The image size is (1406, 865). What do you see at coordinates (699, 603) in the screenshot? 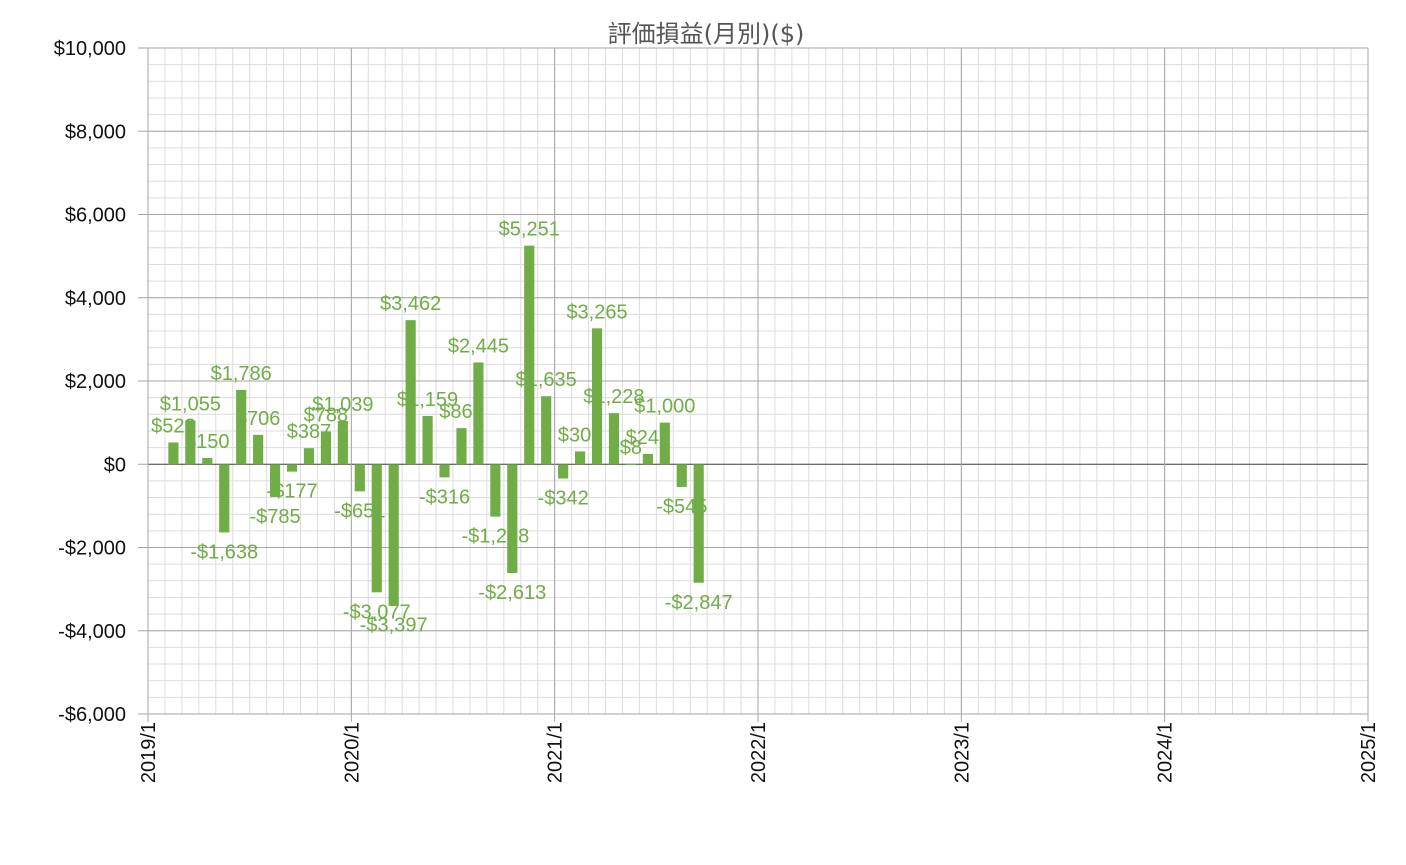
I see `data-label: -$2,847` at bounding box center [699, 603].